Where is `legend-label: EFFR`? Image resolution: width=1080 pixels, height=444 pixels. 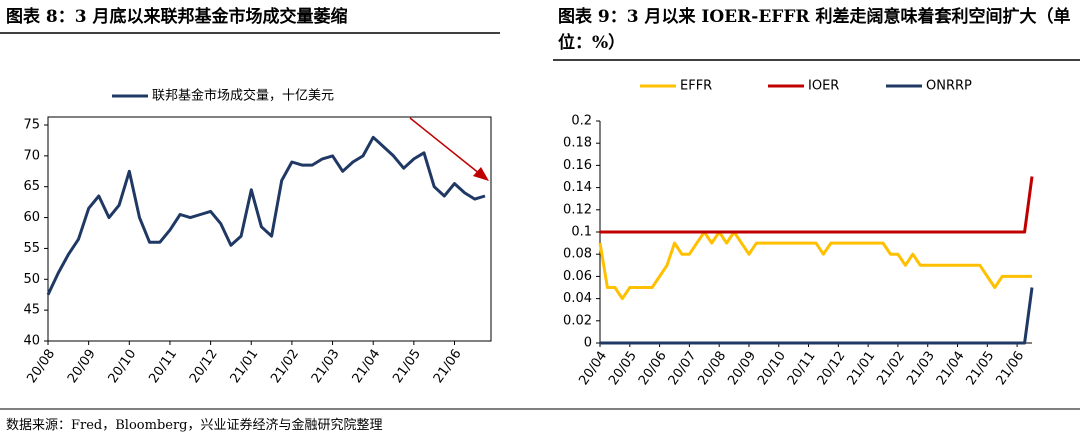 legend-label: EFFR is located at coordinates (696, 86).